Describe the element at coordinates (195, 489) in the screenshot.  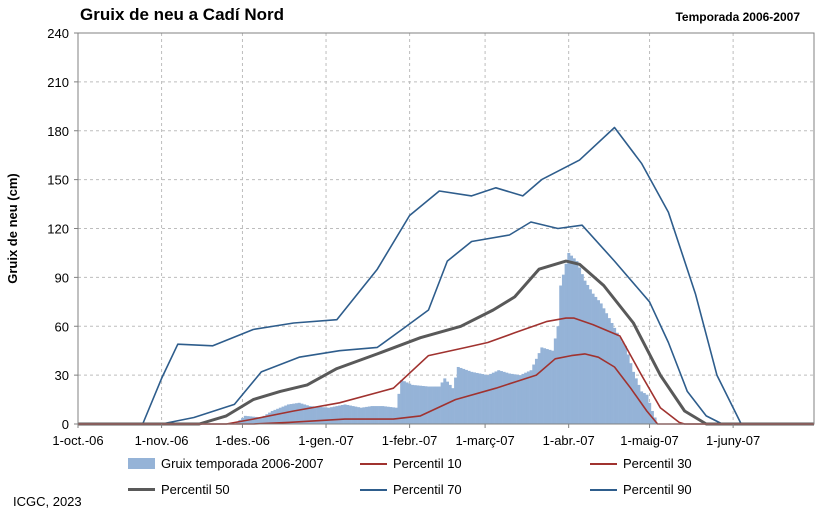
I see `legend-label: Percentil 50` at that location.